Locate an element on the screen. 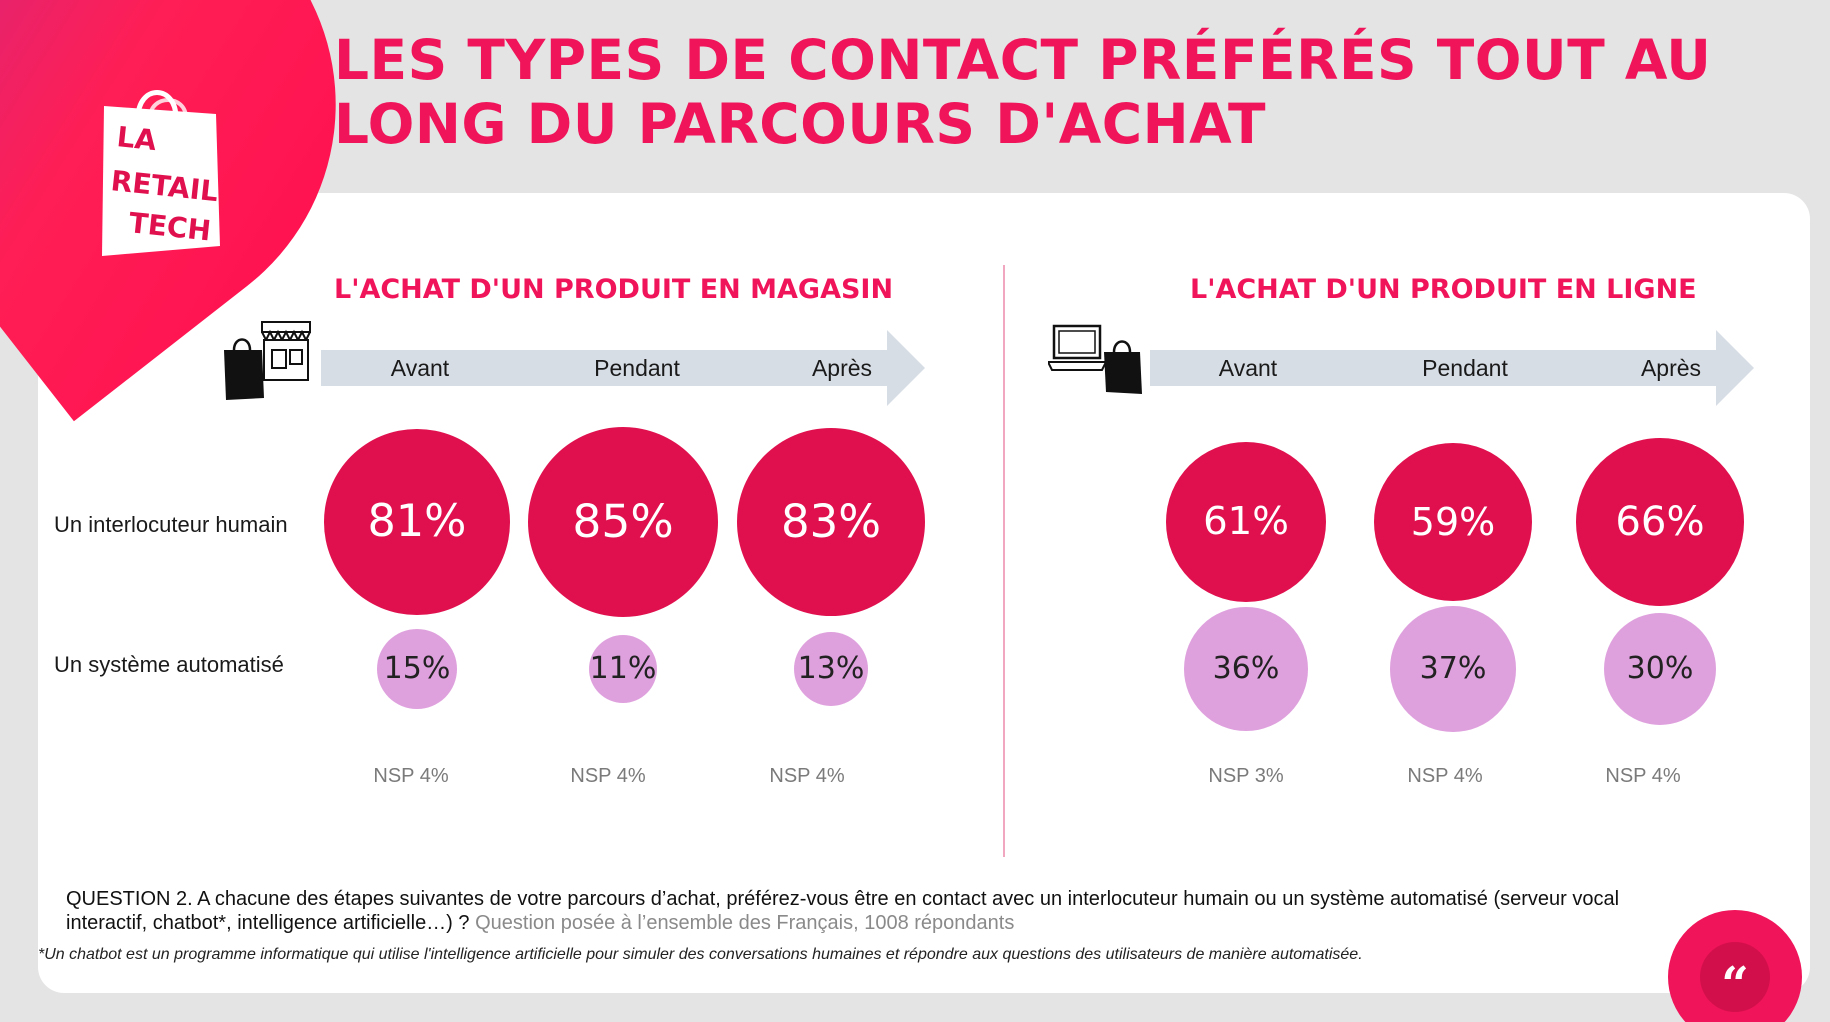  row-label-human: Un interlocuteur humain is located at coordinates (171, 524).